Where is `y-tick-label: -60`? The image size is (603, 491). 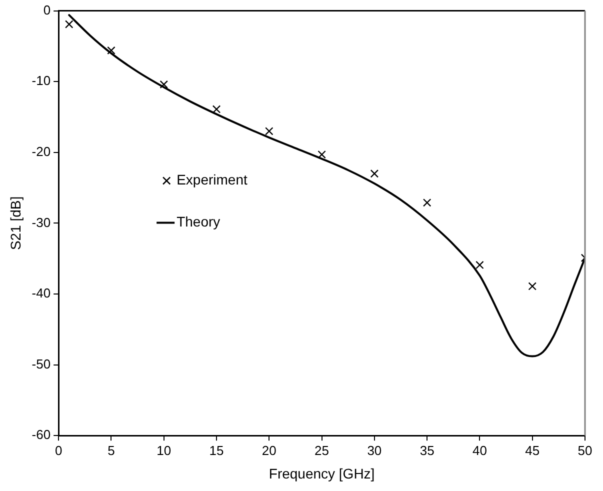
y-tick-label: -60 is located at coordinates (41, 434).